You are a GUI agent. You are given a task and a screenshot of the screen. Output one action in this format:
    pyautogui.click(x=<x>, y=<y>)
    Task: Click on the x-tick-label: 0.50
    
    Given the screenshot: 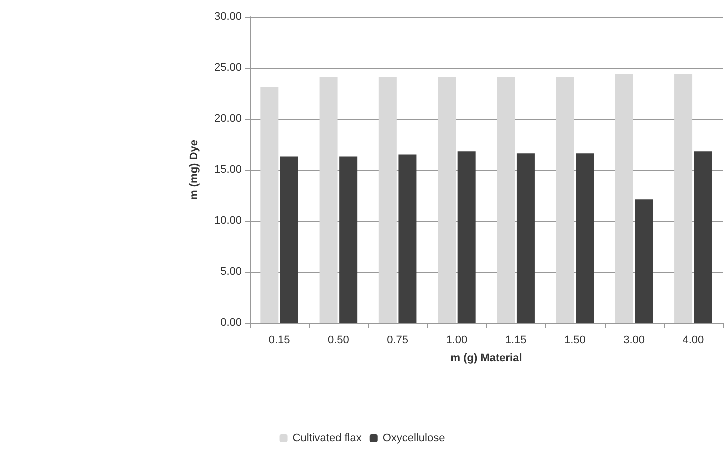 What is the action you would take?
    pyautogui.click(x=339, y=340)
    